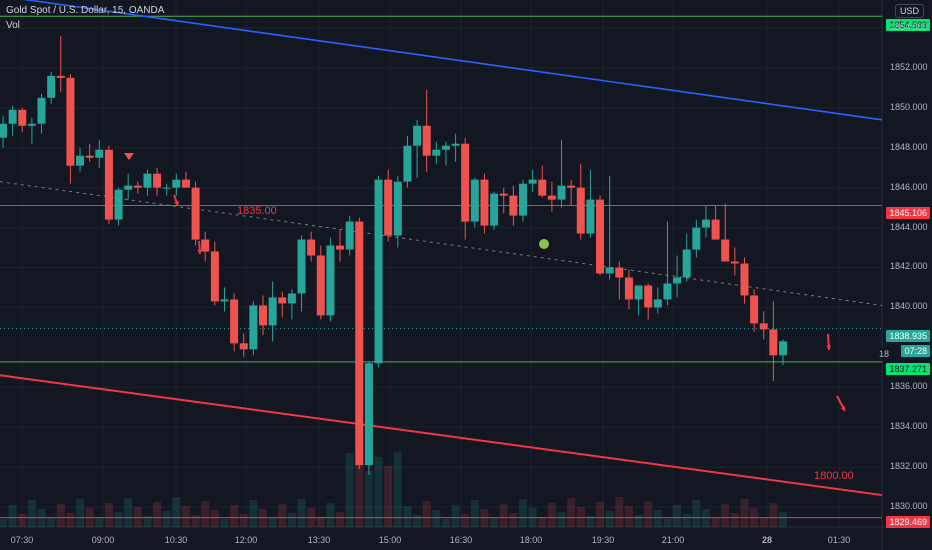  What do you see at coordinates (909, 186) in the screenshot?
I see `price-tick-label: 1846.000` at bounding box center [909, 186].